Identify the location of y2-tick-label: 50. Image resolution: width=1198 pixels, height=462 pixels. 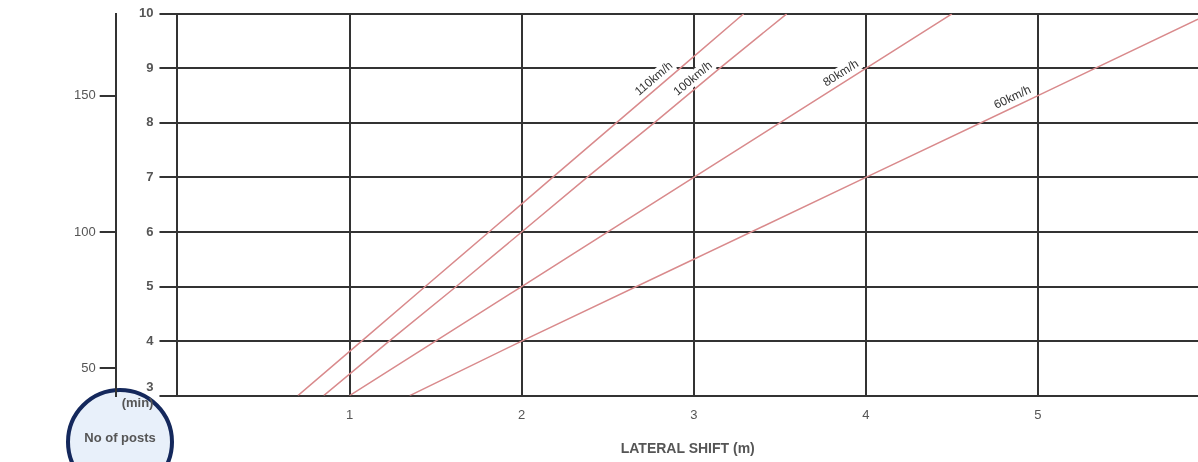
(88, 367).